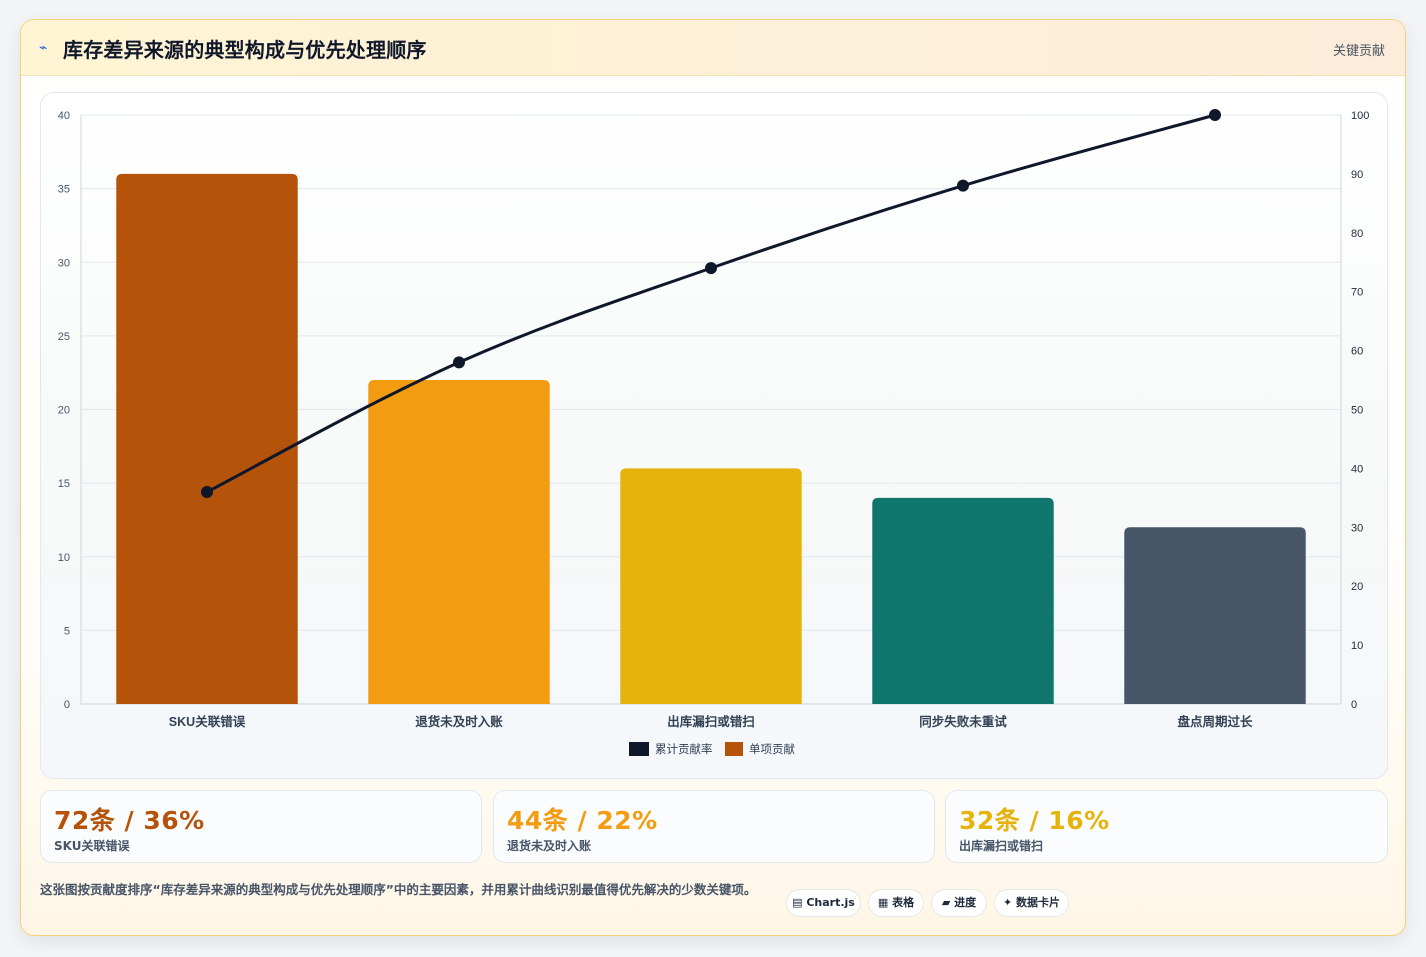 Image resolution: width=1426 pixels, height=957 pixels. Describe the element at coordinates (639, 749) in the screenshot. I see `legend-swatch-cumulative` at that location.